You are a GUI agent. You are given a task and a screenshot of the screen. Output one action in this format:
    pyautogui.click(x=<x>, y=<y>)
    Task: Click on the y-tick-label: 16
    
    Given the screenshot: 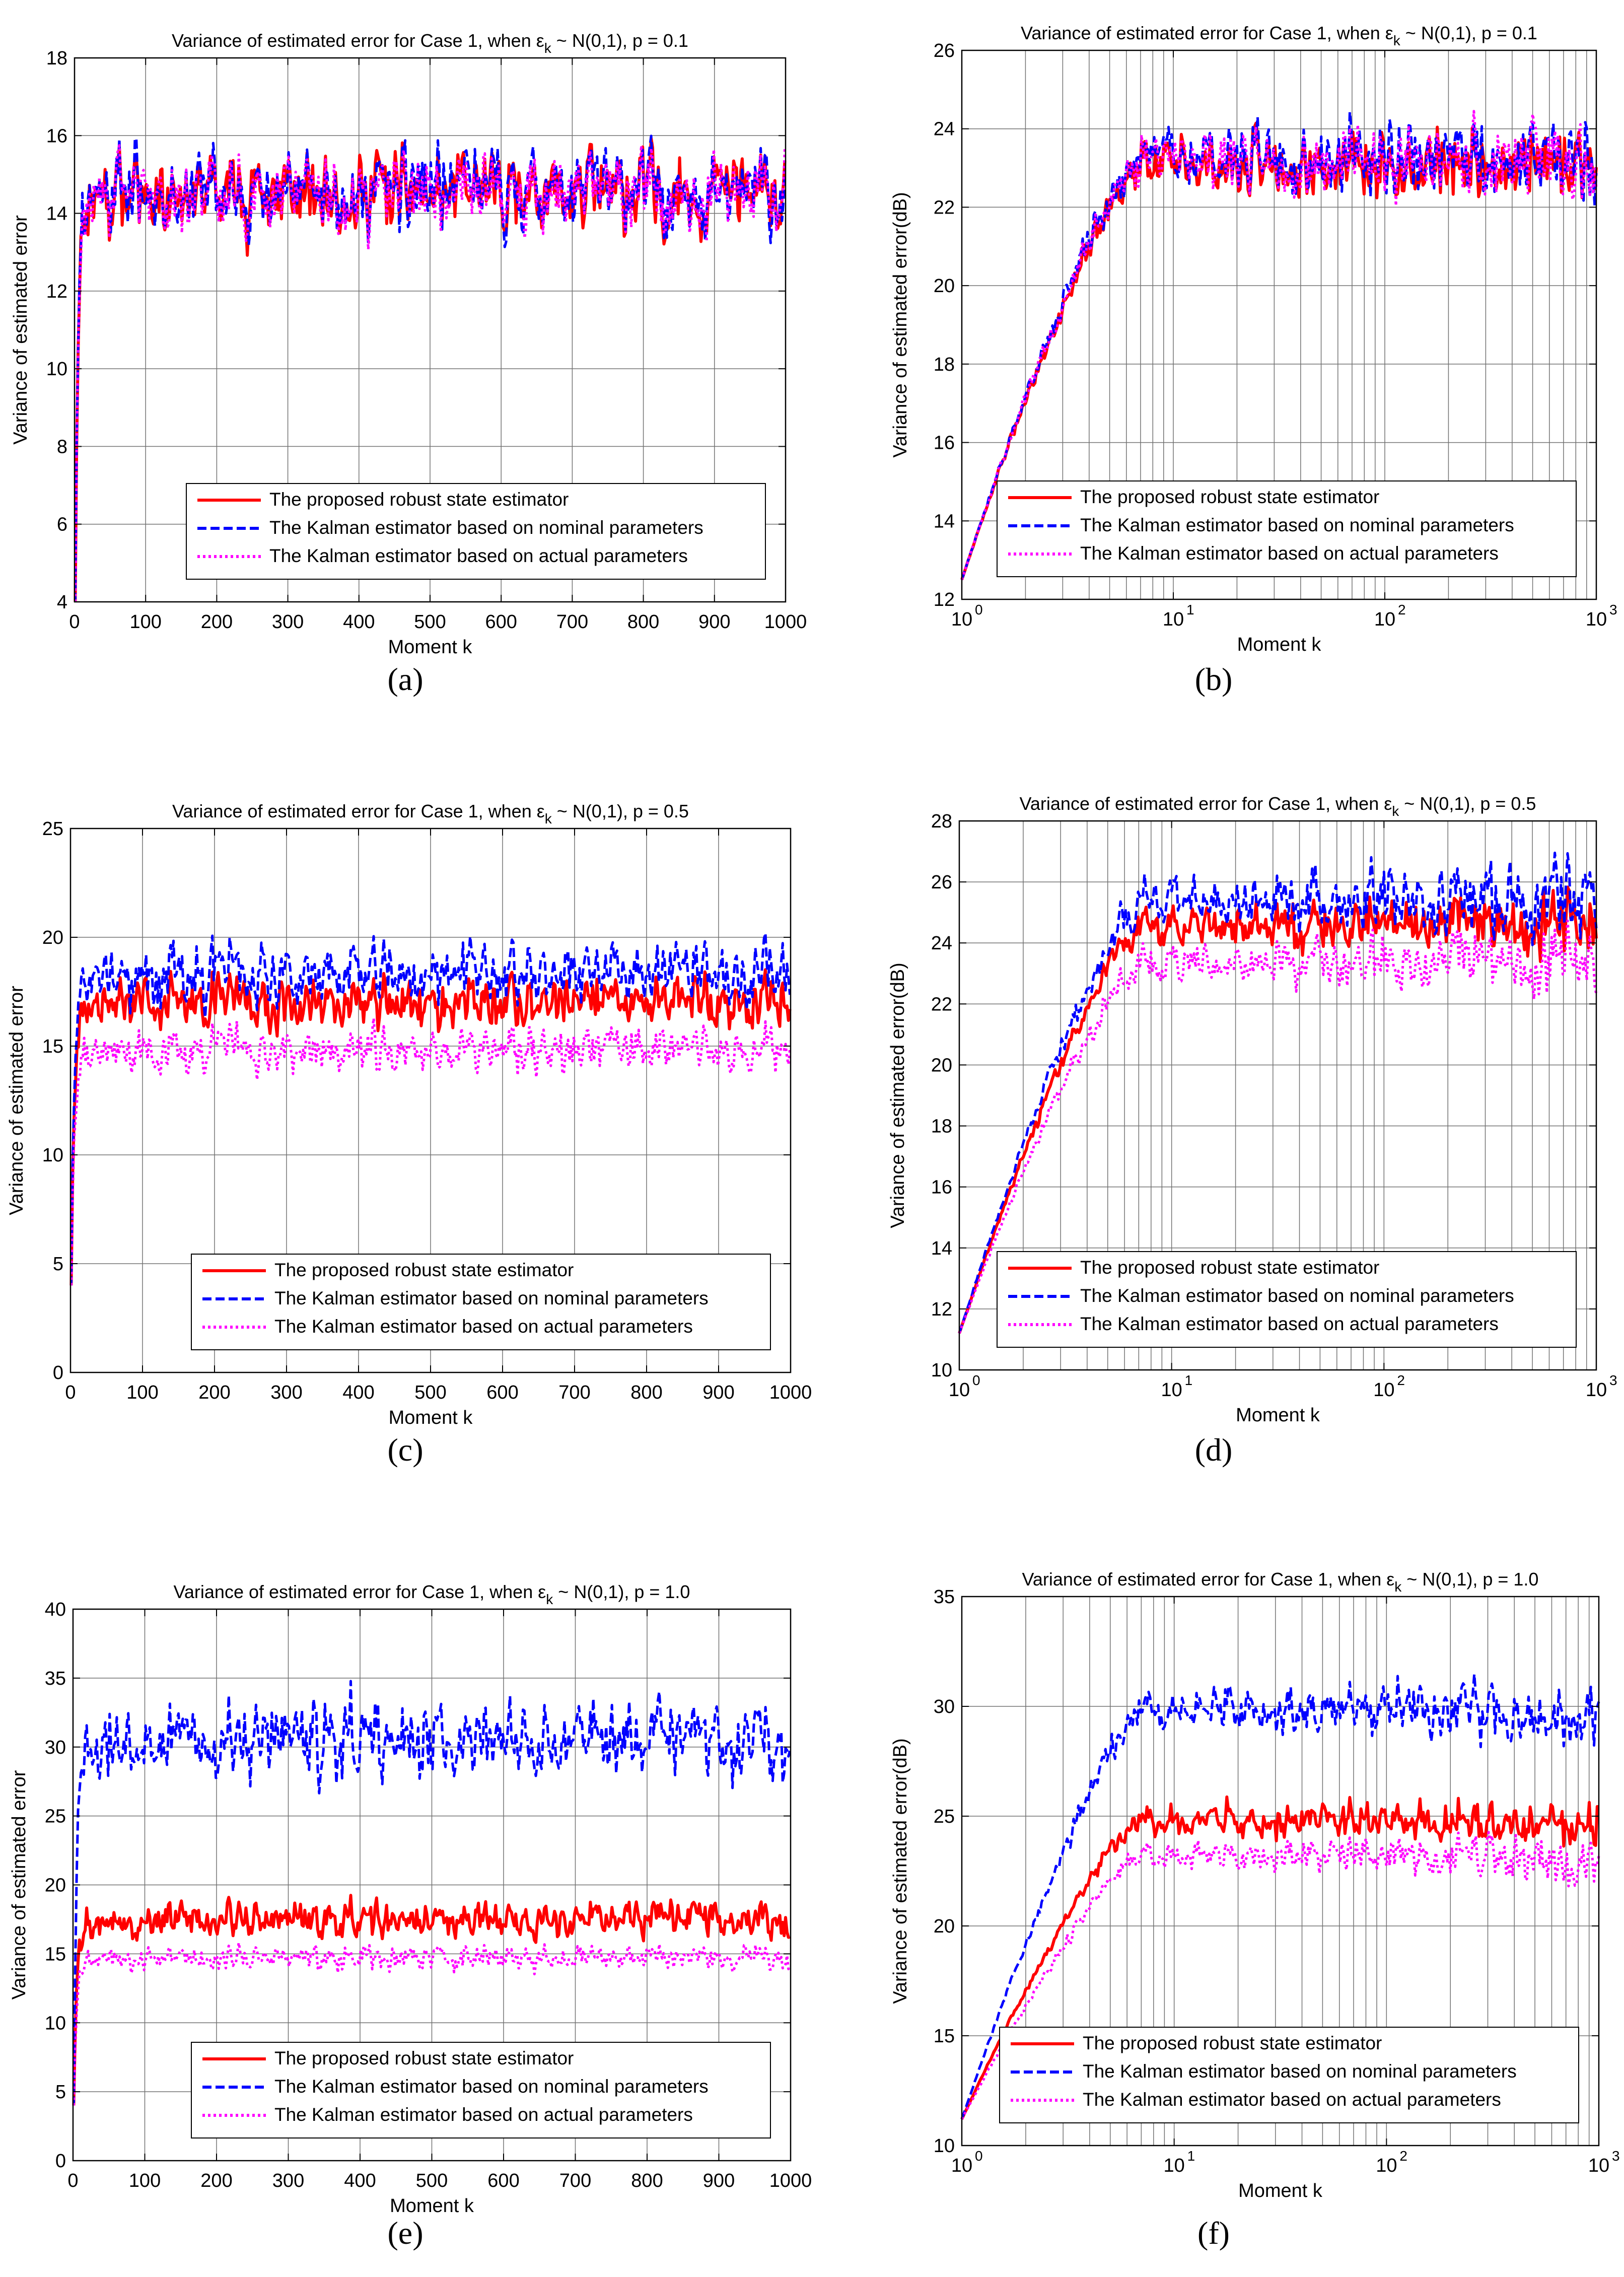 What is the action you would take?
    pyautogui.click(x=941, y=1187)
    